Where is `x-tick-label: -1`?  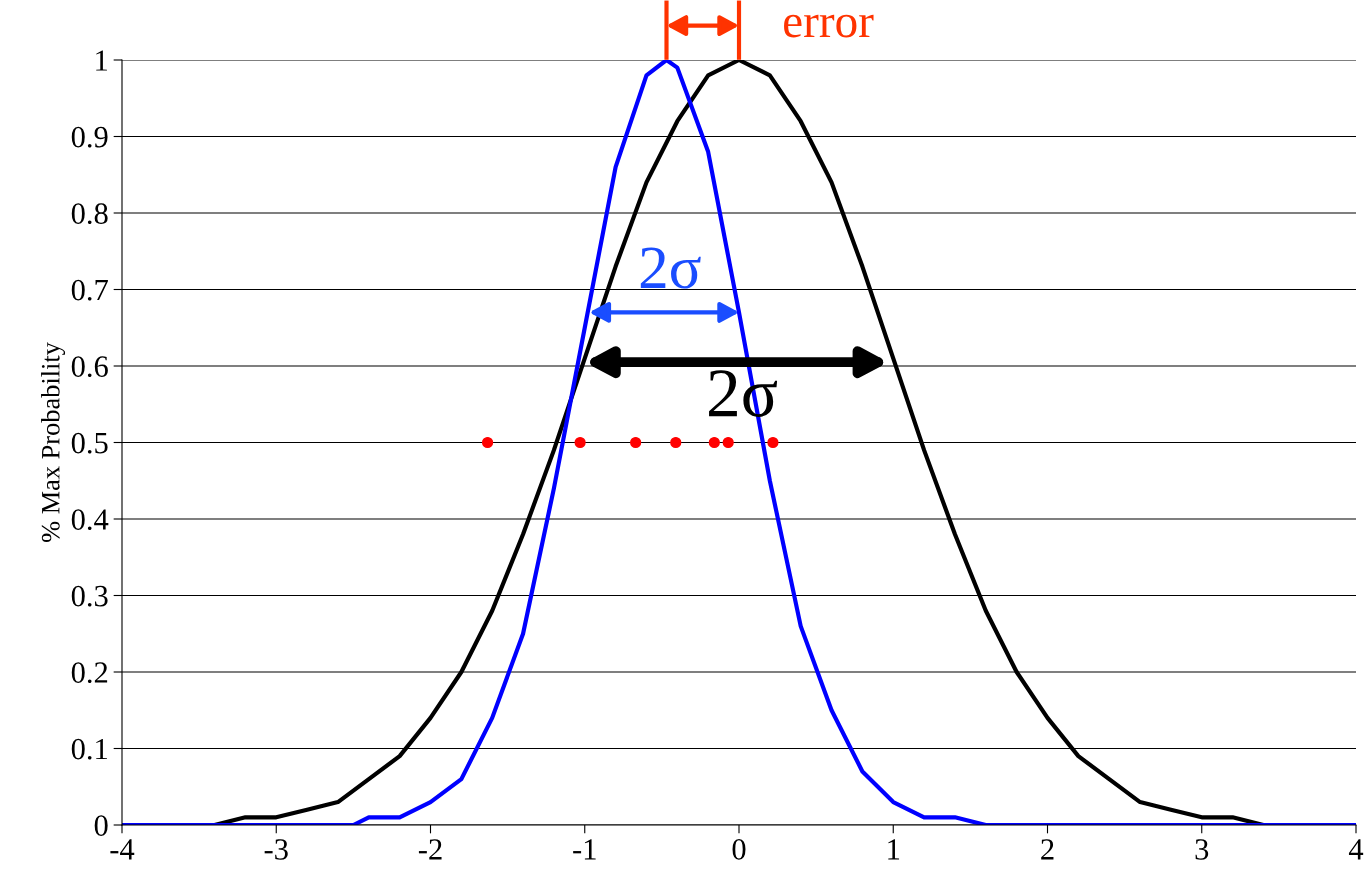
x-tick-label: -1 is located at coordinates (584, 849).